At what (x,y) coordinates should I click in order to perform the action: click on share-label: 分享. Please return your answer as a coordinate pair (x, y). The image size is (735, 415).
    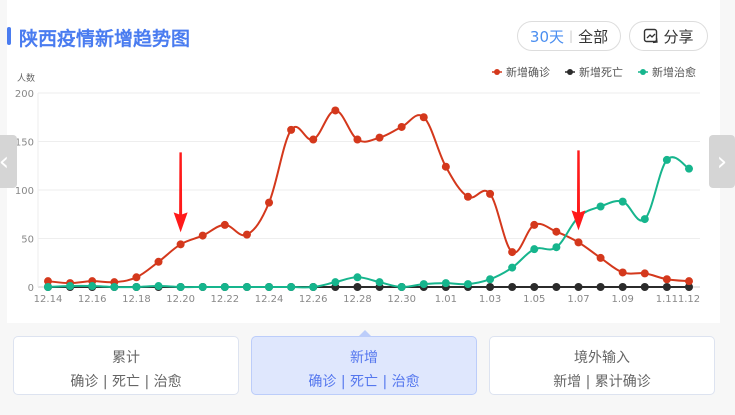
    Looking at the image, I should click on (678, 36).